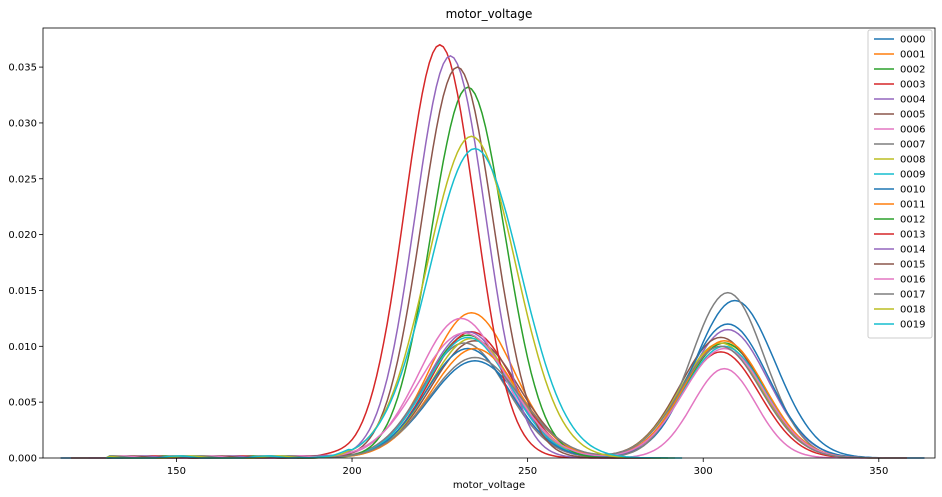 Image resolution: width=942 pixels, height=497 pixels. What do you see at coordinates (22, 179) in the screenshot?
I see `y-tick-label: 0.025` at bounding box center [22, 179].